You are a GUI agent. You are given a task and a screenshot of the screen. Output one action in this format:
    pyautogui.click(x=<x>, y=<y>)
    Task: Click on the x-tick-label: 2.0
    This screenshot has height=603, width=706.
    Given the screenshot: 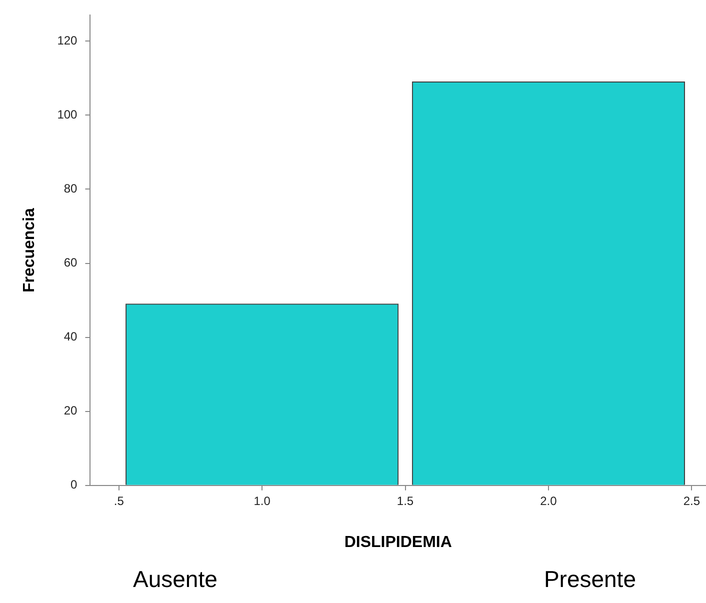 What is the action you would take?
    pyautogui.click(x=549, y=501)
    